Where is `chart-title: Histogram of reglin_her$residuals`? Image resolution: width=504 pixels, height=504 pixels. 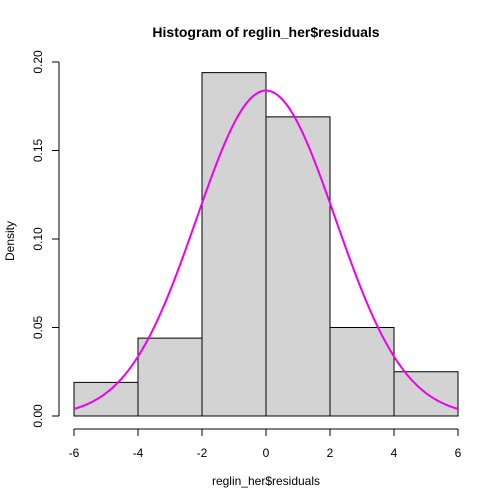 chart-title: Histogram of reglin_her$residuals is located at coordinates (265, 32).